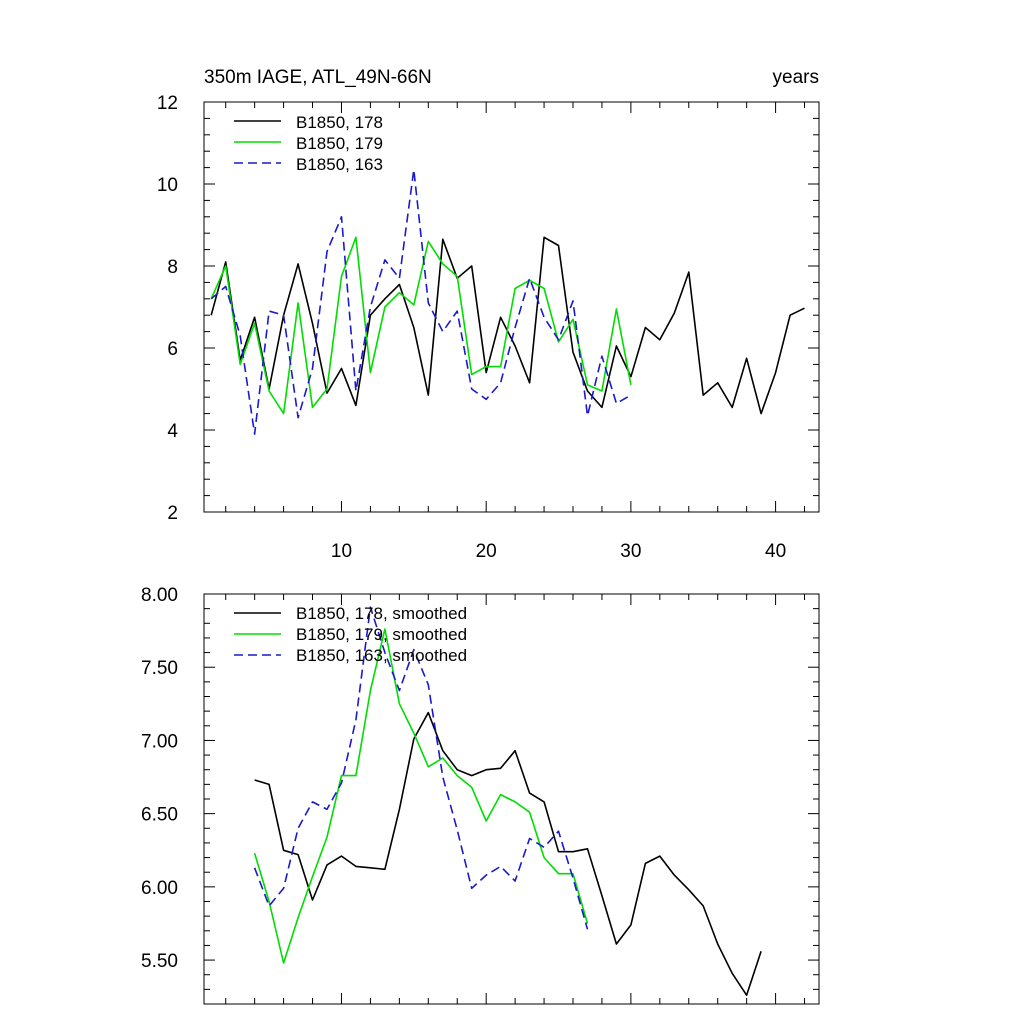 This screenshot has height=1024, width=1024. What do you see at coordinates (159, 961) in the screenshot?
I see `y-tick-label: 5.50` at bounding box center [159, 961].